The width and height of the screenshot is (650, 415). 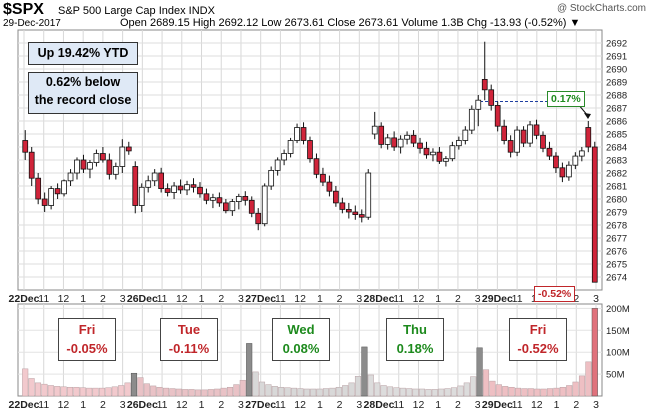 I want to click on record-pct-flag: 0.17%, so click(x=566, y=99).